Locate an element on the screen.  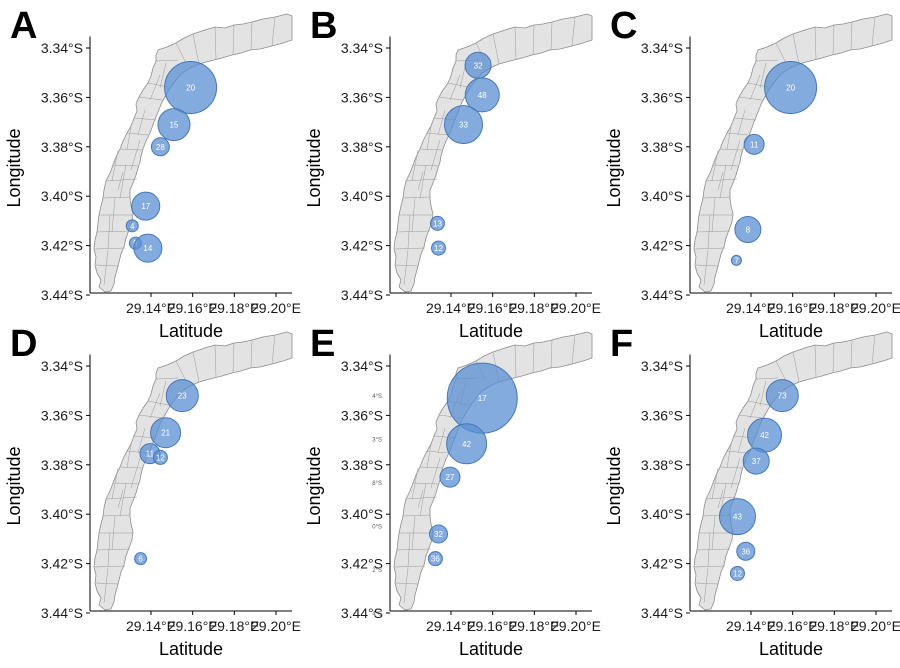
panel-letter-a: A is located at coordinates (23, 26).